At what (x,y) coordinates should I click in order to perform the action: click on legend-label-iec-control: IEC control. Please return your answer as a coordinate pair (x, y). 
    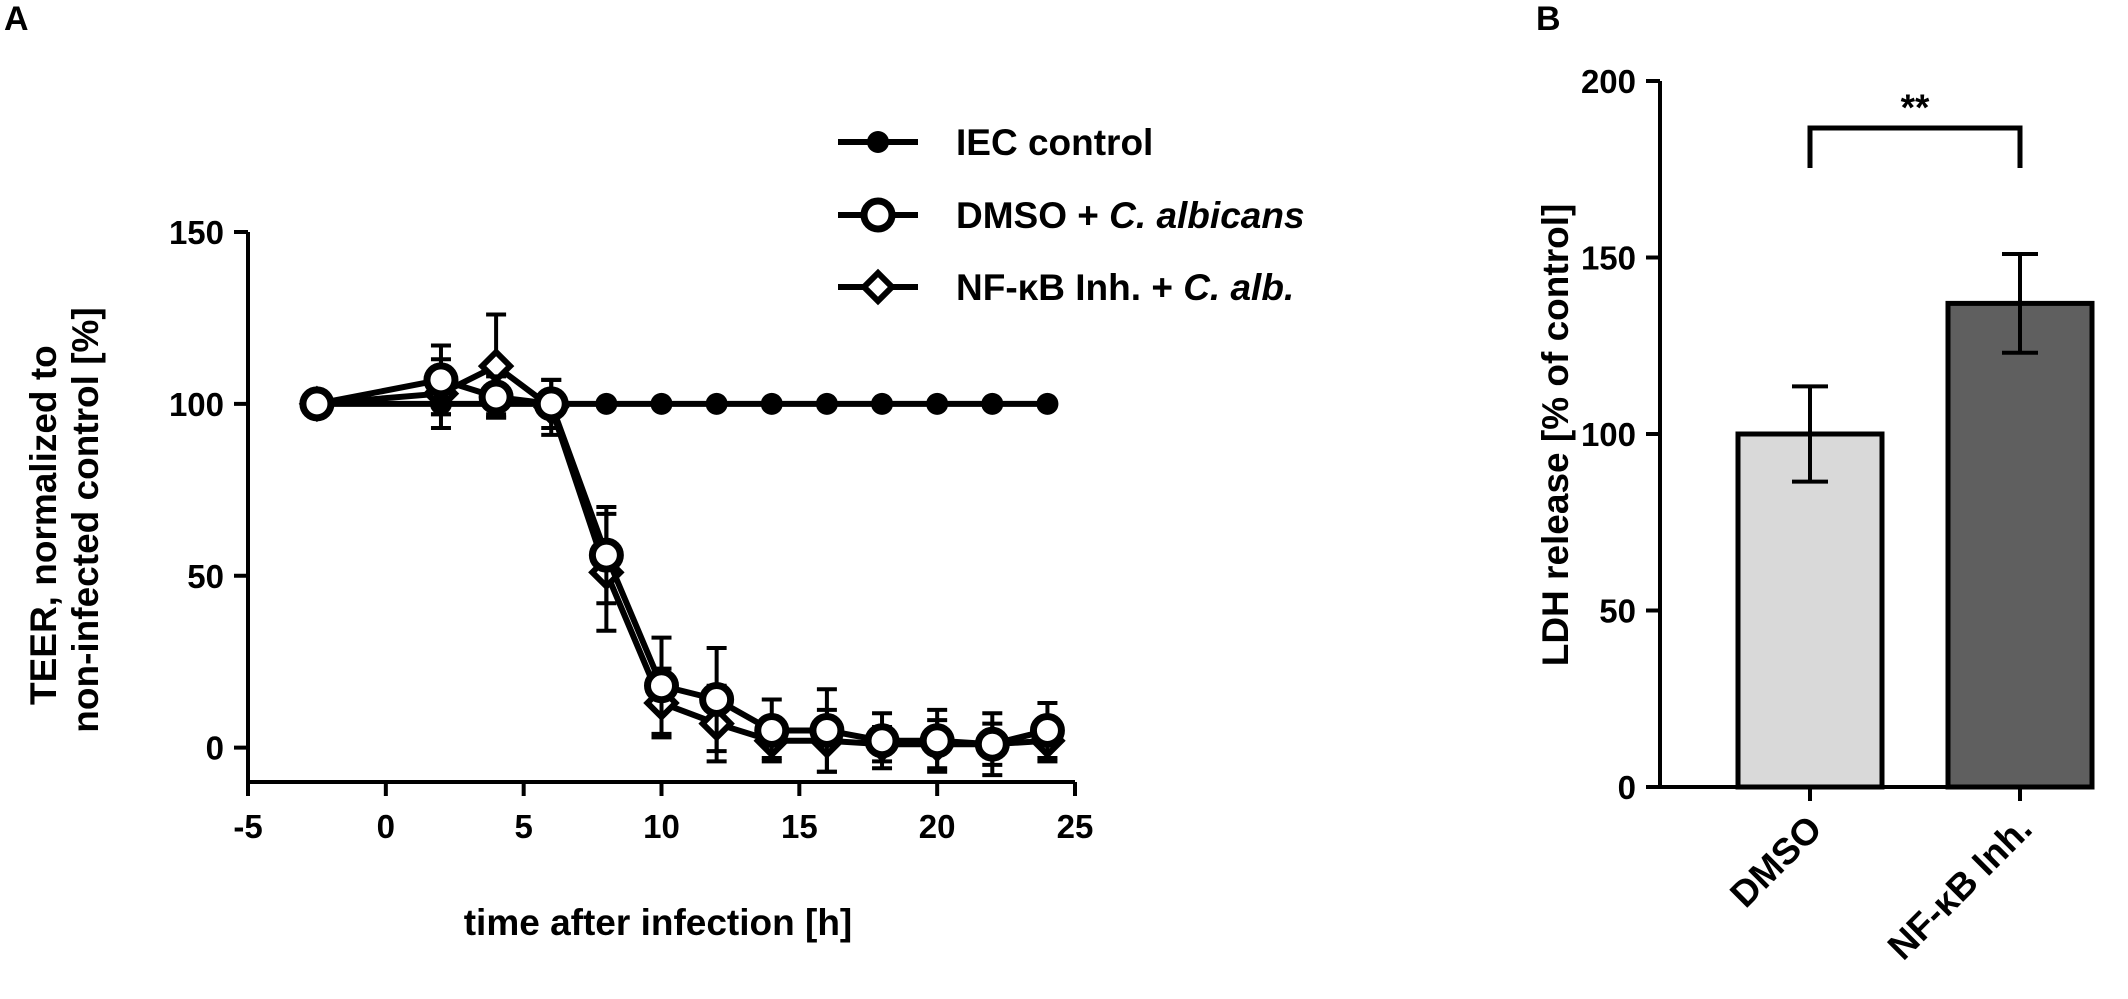
    Looking at the image, I should click on (1054, 142).